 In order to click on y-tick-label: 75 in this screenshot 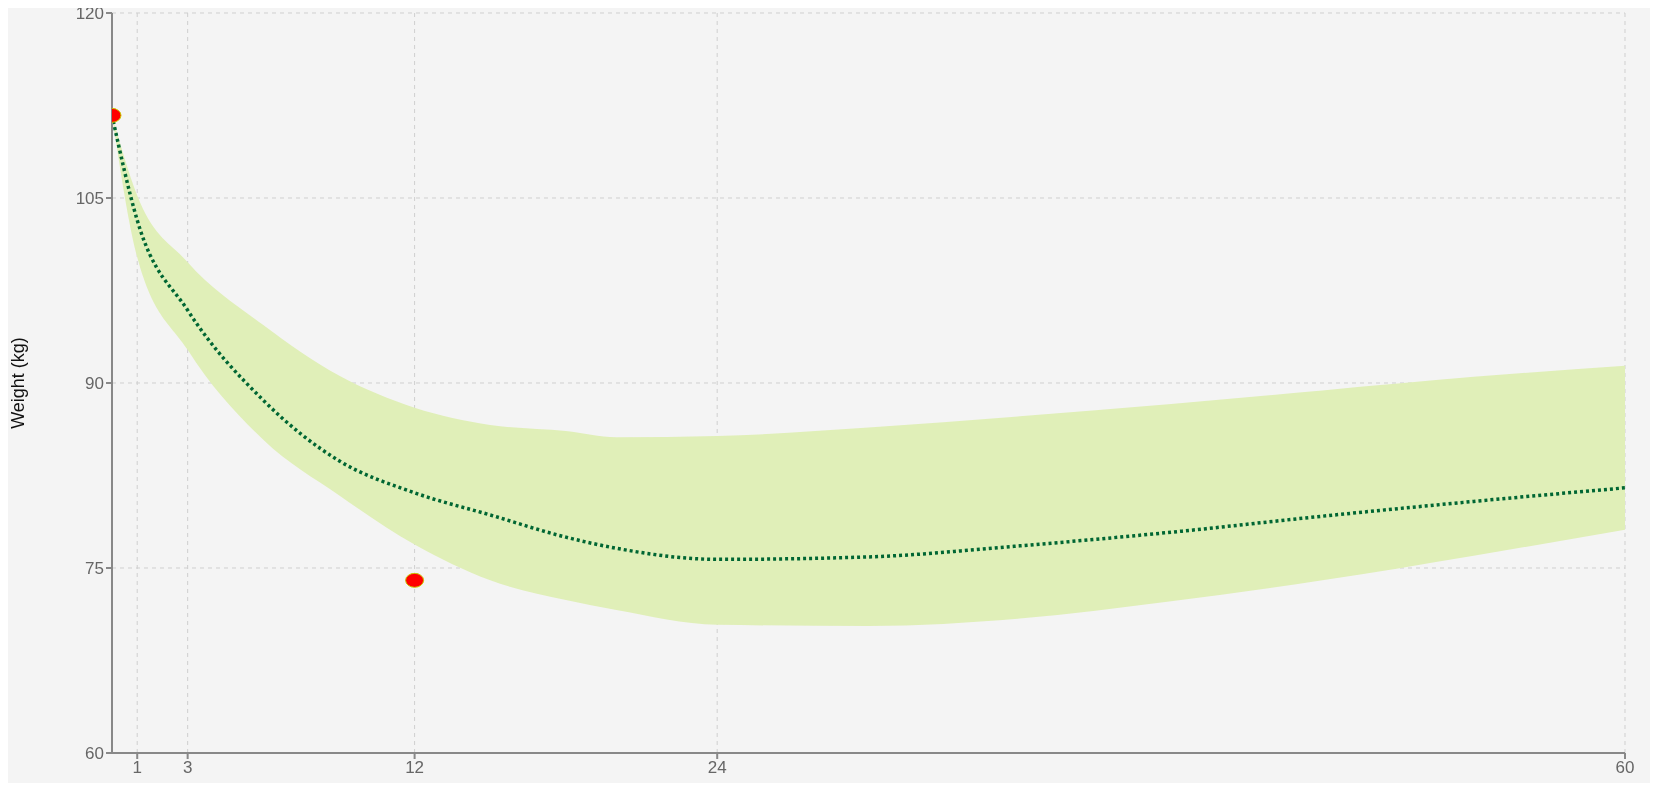, I will do `click(94, 569)`.